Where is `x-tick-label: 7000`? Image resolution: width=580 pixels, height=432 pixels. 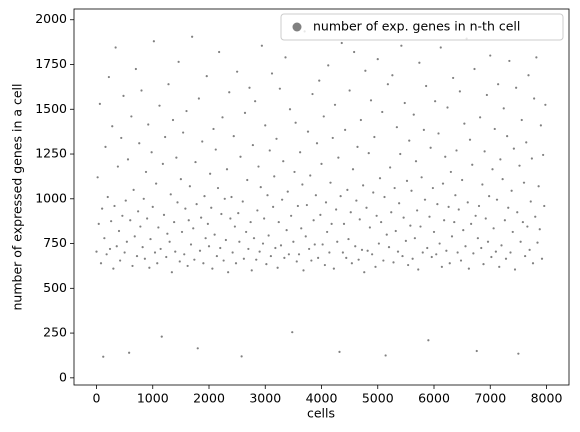 x-tick-label: 7000 is located at coordinates (490, 398).